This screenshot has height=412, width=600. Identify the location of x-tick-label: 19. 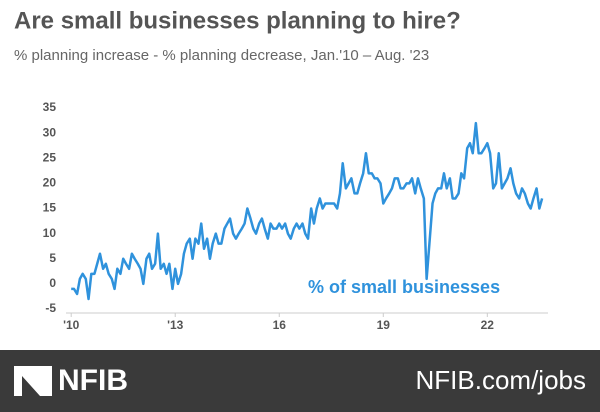
(384, 325).